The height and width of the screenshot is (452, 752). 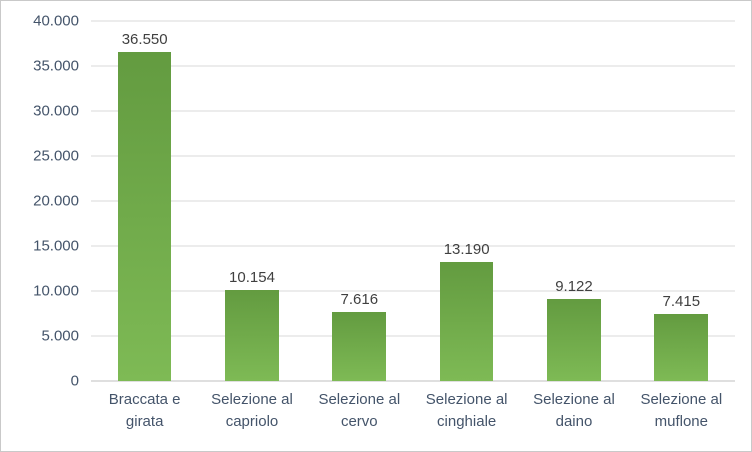 What do you see at coordinates (252, 277) in the screenshot?
I see `bar-value-label: 10.154` at bounding box center [252, 277].